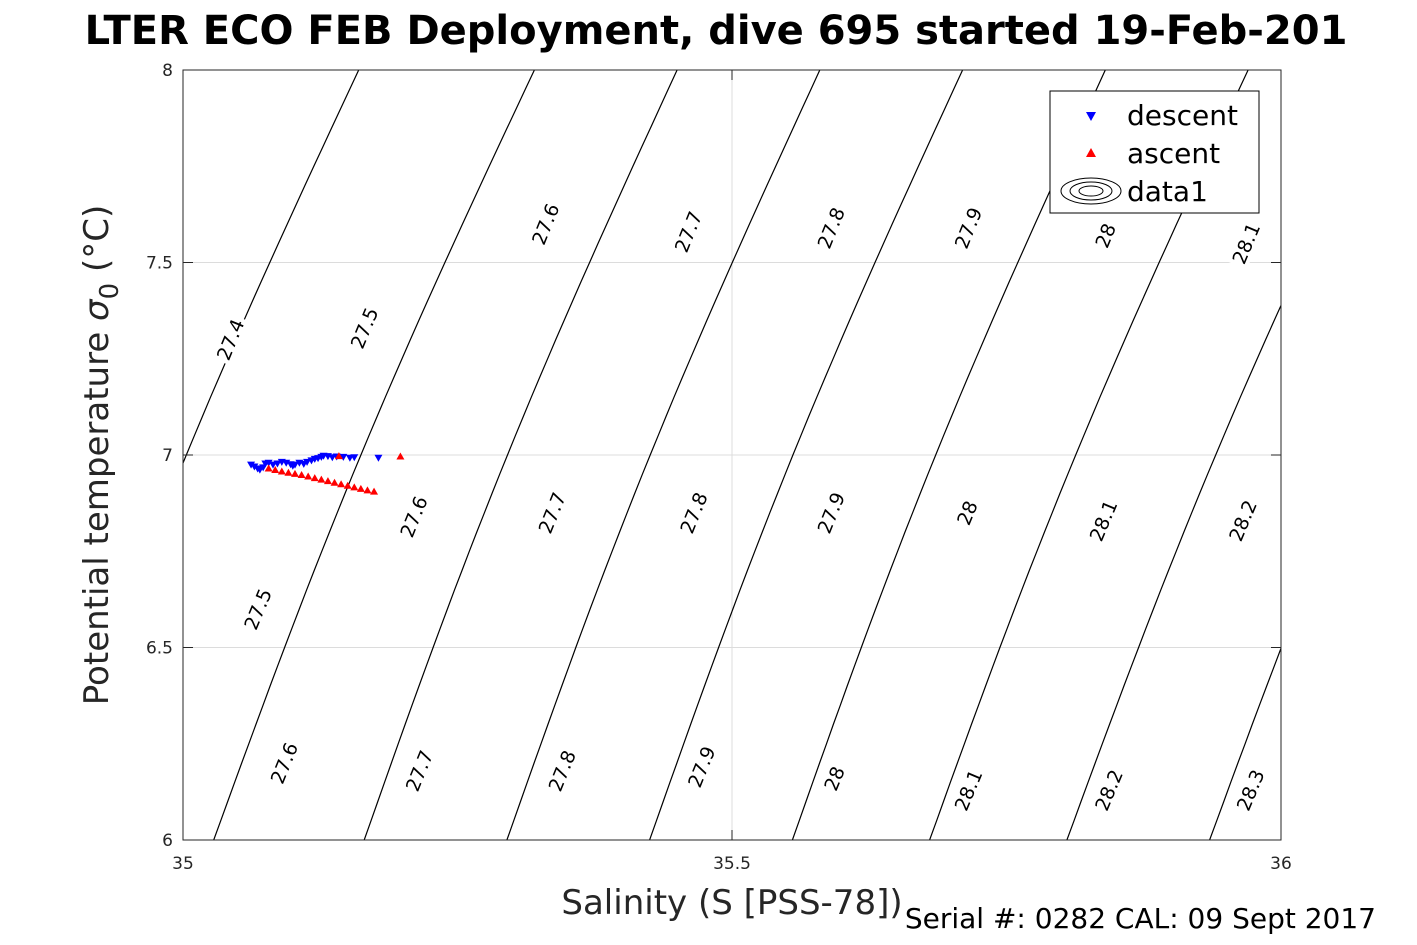  What do you see at coordinates (1091, 116) in the screenshot?
I see `legend-descent-marker` at bounding box center [1091, 116].